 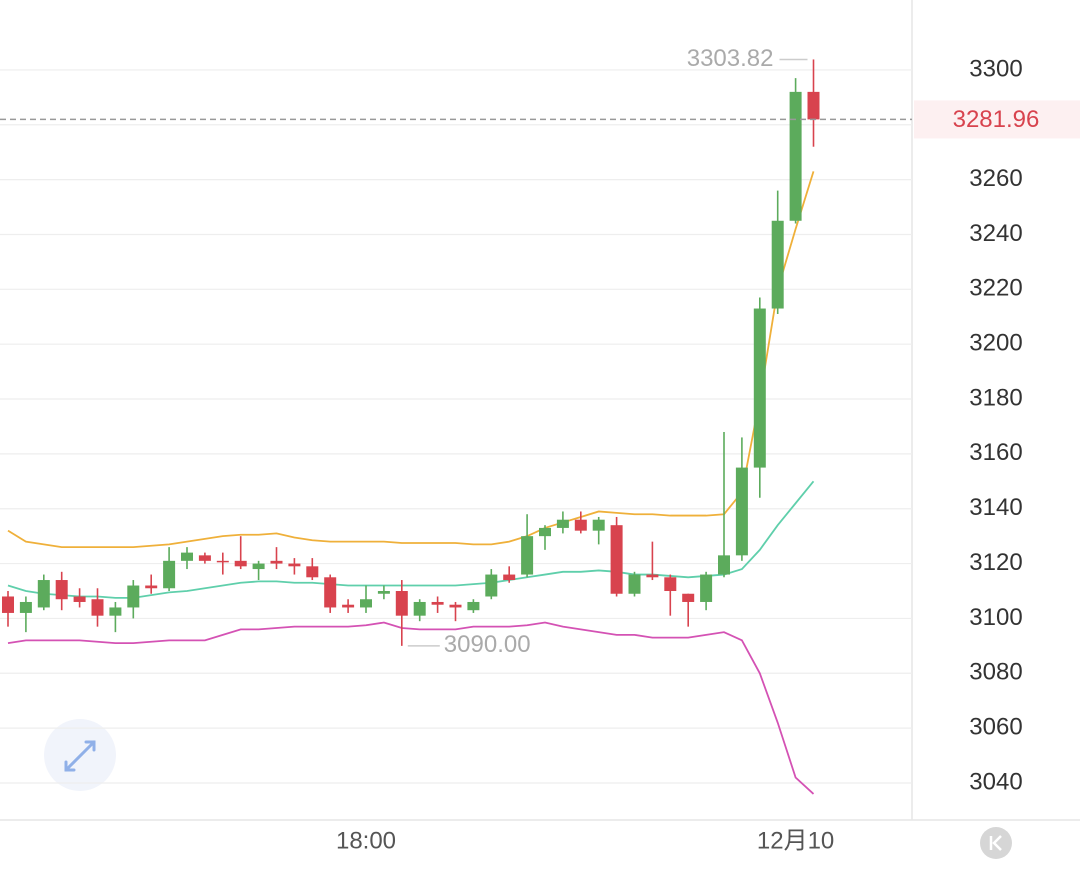 I want to click on current-price-label: 3281.96, so click(x=996, y=119).